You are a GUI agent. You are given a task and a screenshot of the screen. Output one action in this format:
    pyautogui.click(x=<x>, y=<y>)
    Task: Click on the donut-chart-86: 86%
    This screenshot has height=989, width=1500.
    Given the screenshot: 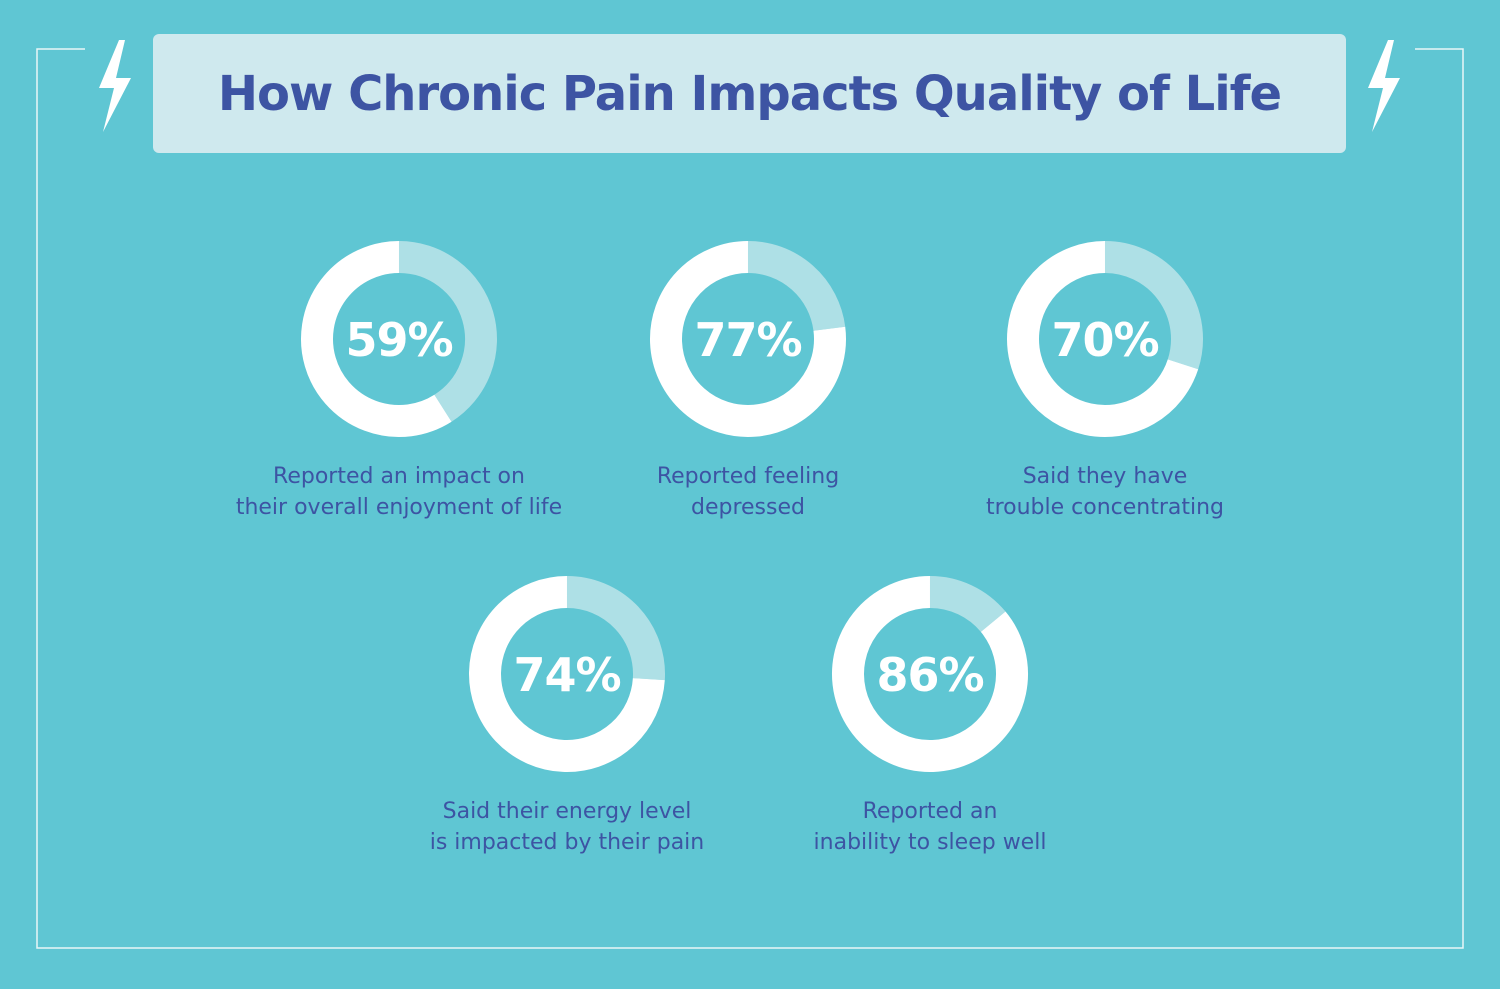 What is the action you would take?
    pyautogui.click(x=930, y=674)
    